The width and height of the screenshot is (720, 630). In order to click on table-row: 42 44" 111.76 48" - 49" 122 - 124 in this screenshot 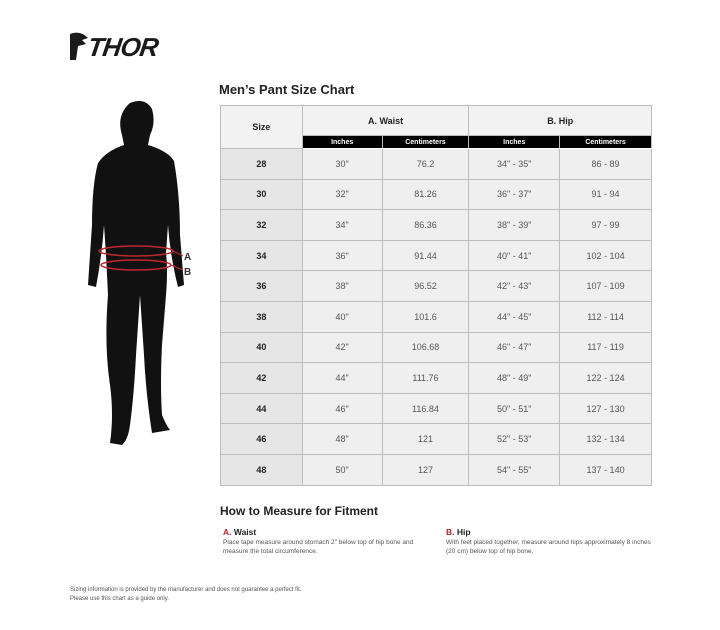, I will do `click(436, 378)`.